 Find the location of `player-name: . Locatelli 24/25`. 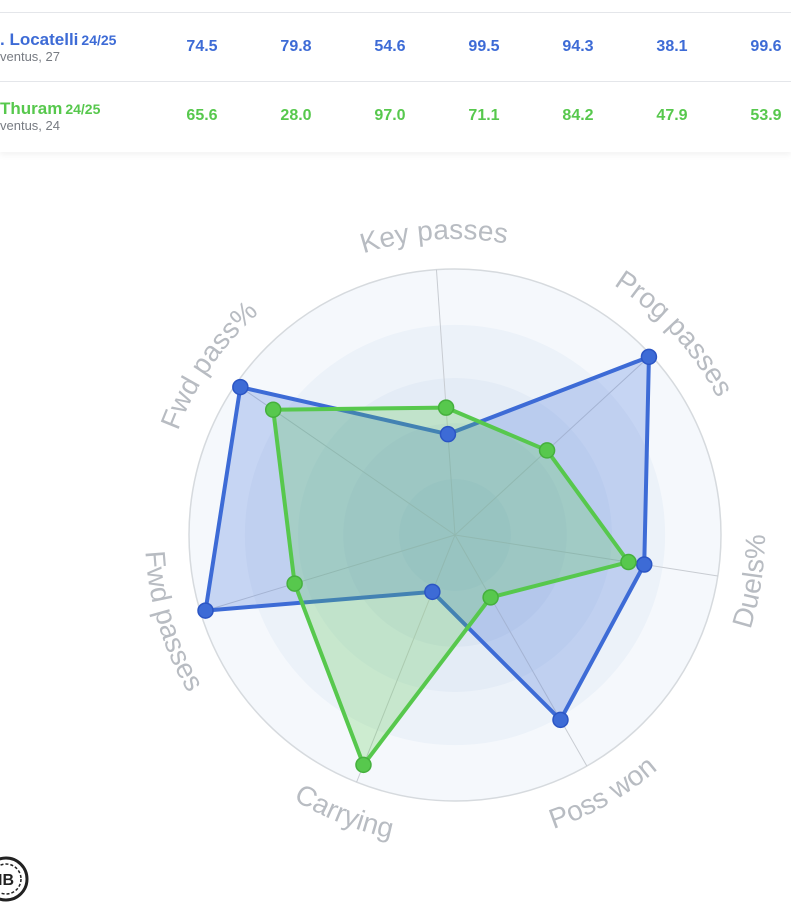

player-name: . Locatelli 24/25 is located at coordinates (58, 40).